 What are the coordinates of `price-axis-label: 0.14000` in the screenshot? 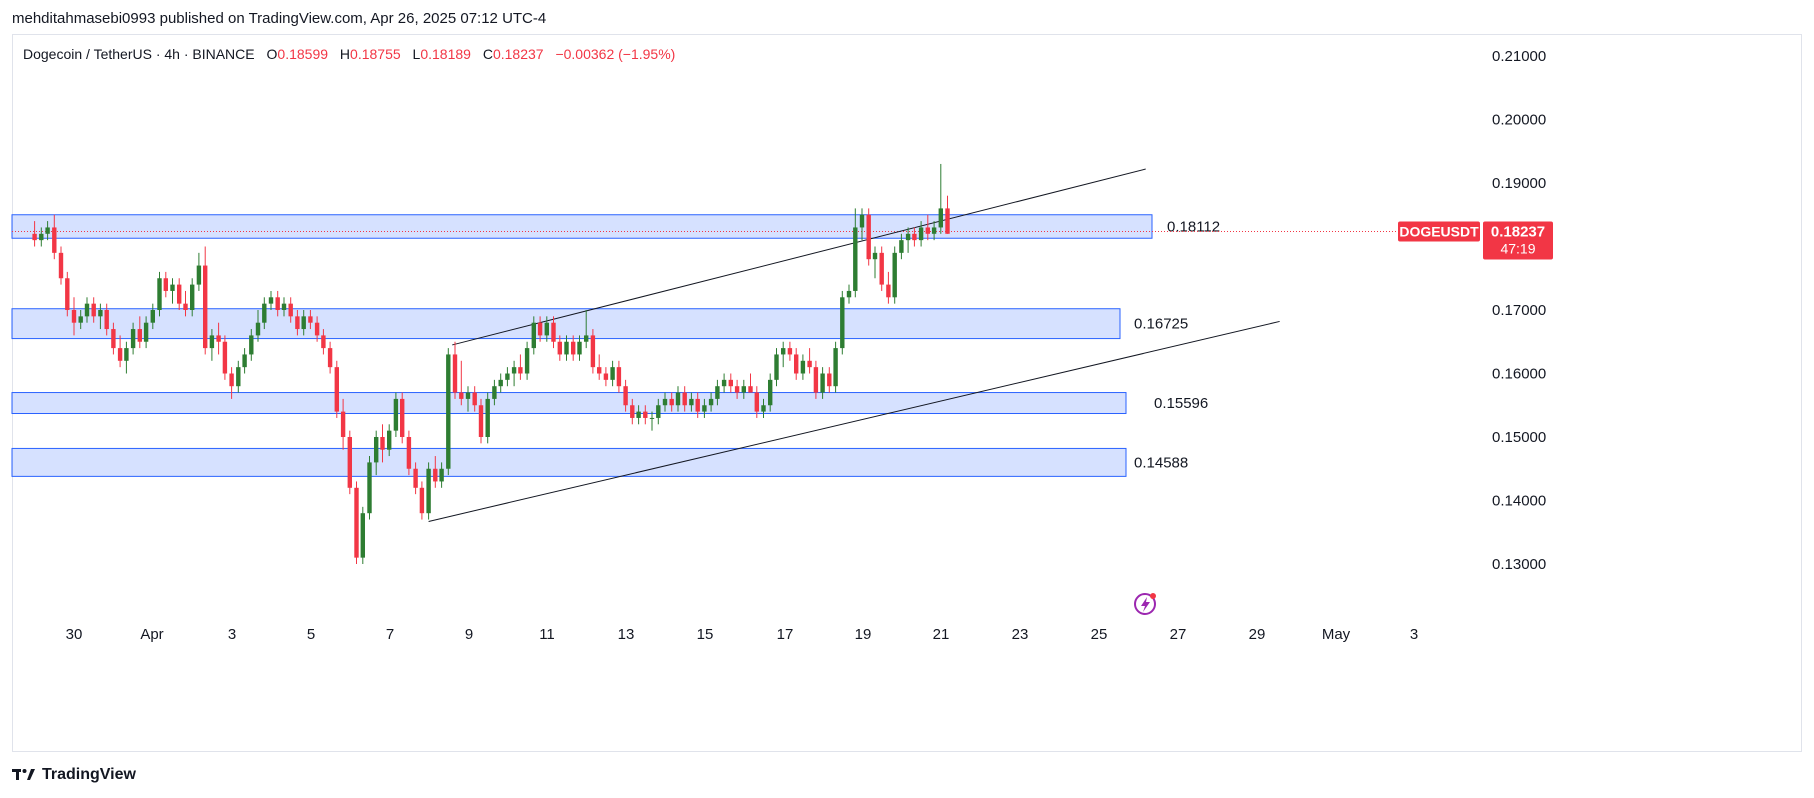 It's located at (1519, 501).